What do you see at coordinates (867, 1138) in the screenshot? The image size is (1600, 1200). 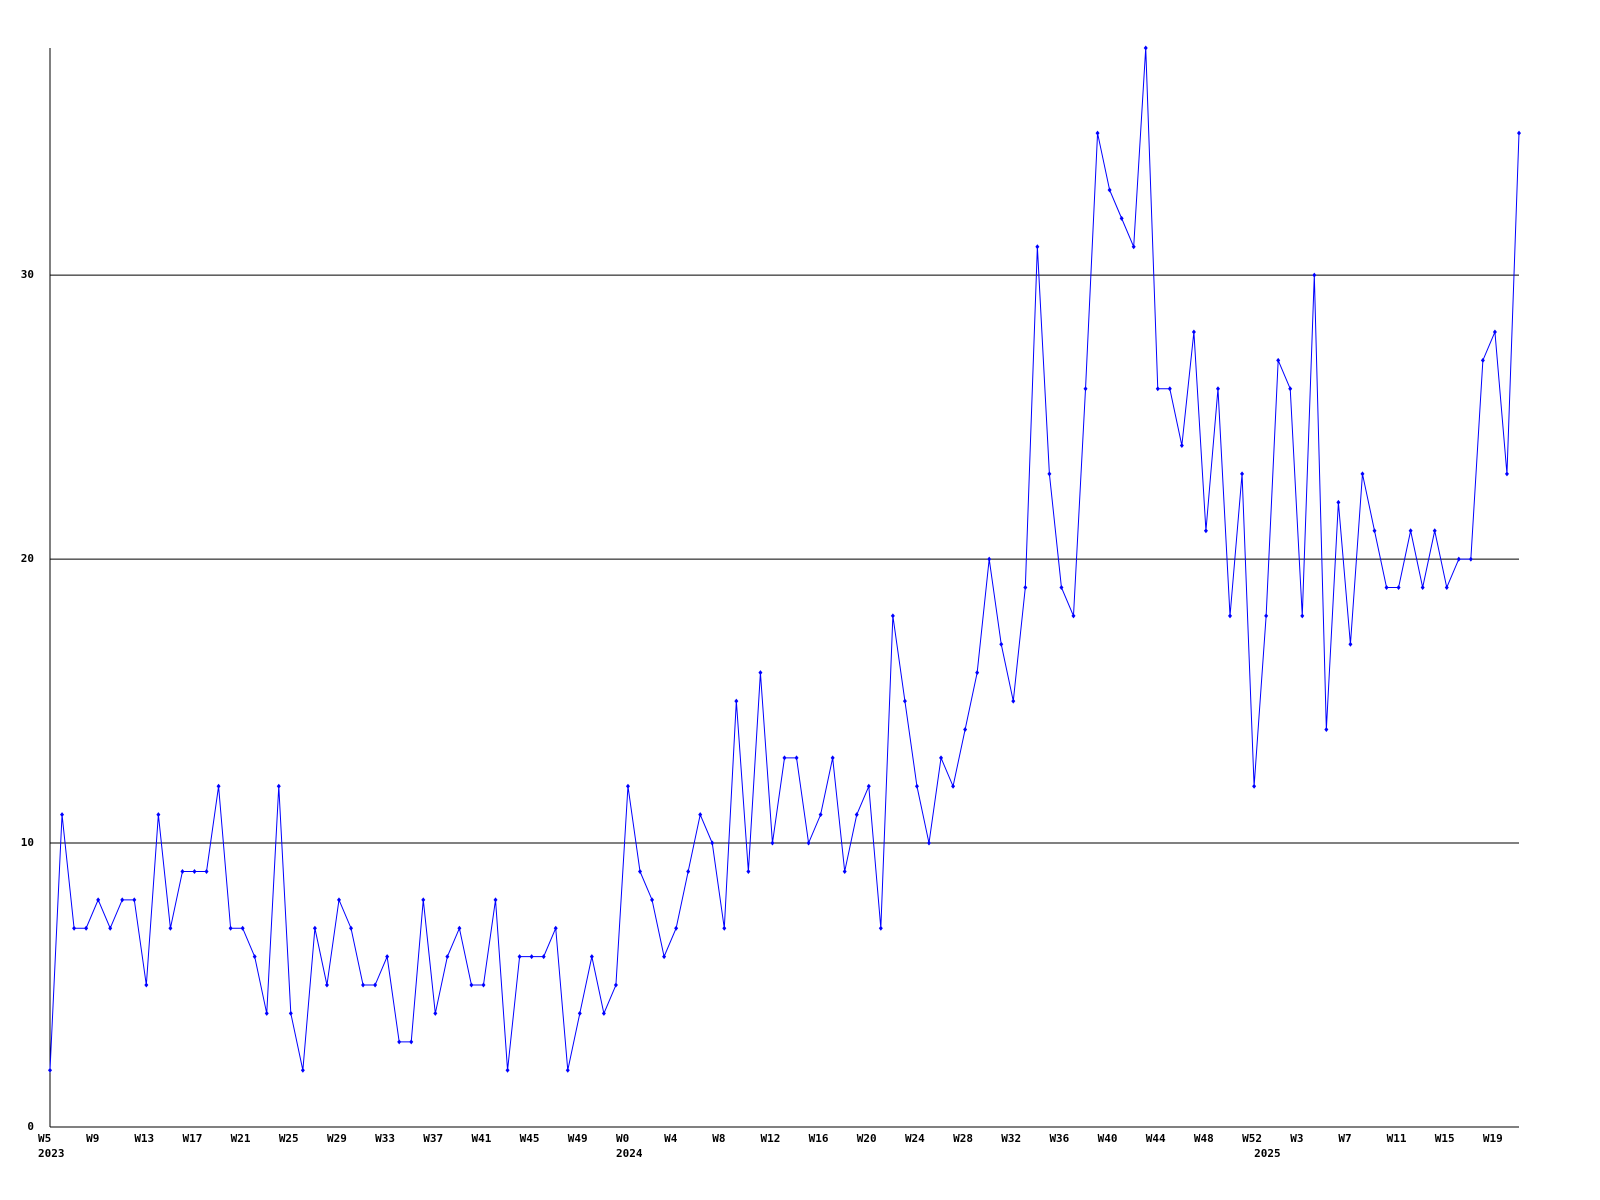 I see `x-tick-label: W20` at bounding box center [867, 1138].